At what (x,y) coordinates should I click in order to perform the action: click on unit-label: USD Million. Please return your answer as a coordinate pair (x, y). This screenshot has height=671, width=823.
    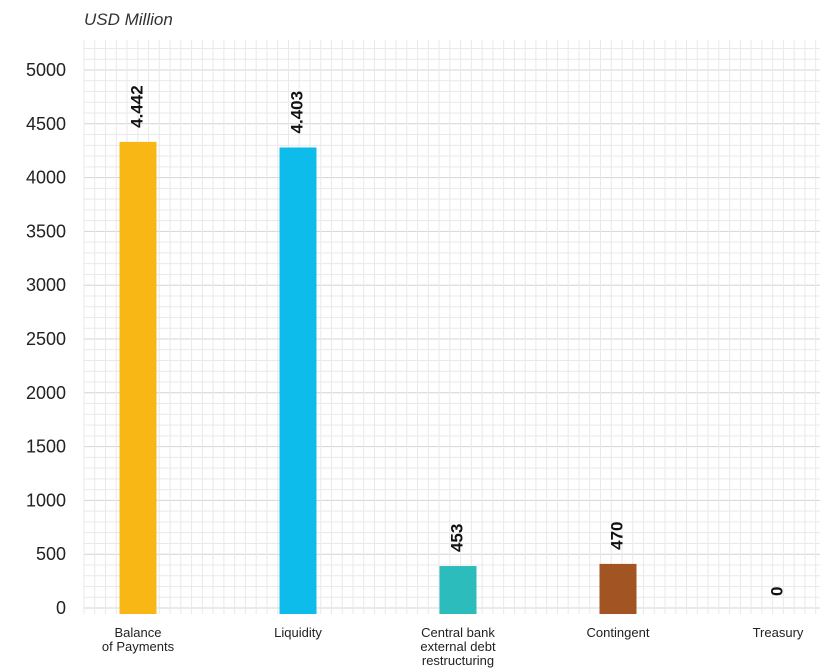
    Looking at the image, I should click on (128, 19).